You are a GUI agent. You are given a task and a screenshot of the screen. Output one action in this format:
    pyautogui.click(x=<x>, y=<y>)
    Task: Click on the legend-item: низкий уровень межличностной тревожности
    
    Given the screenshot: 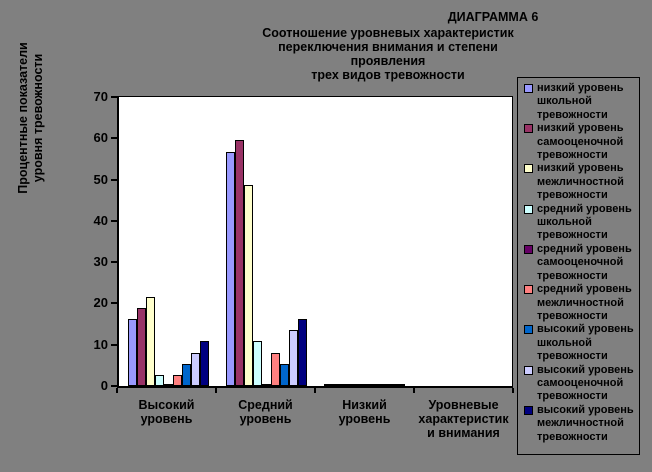 What is the action you would take?
    pyautogui.click(x=580, y=182)
    